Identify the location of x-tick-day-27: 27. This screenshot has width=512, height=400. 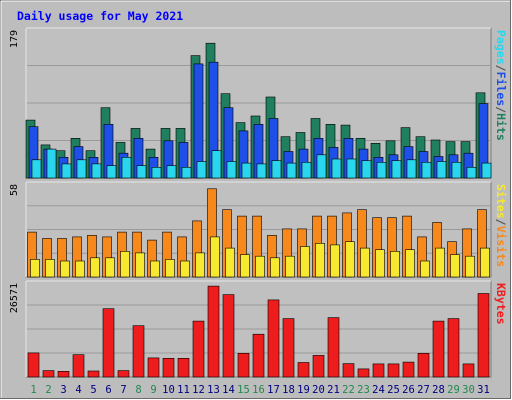
(423, 390).